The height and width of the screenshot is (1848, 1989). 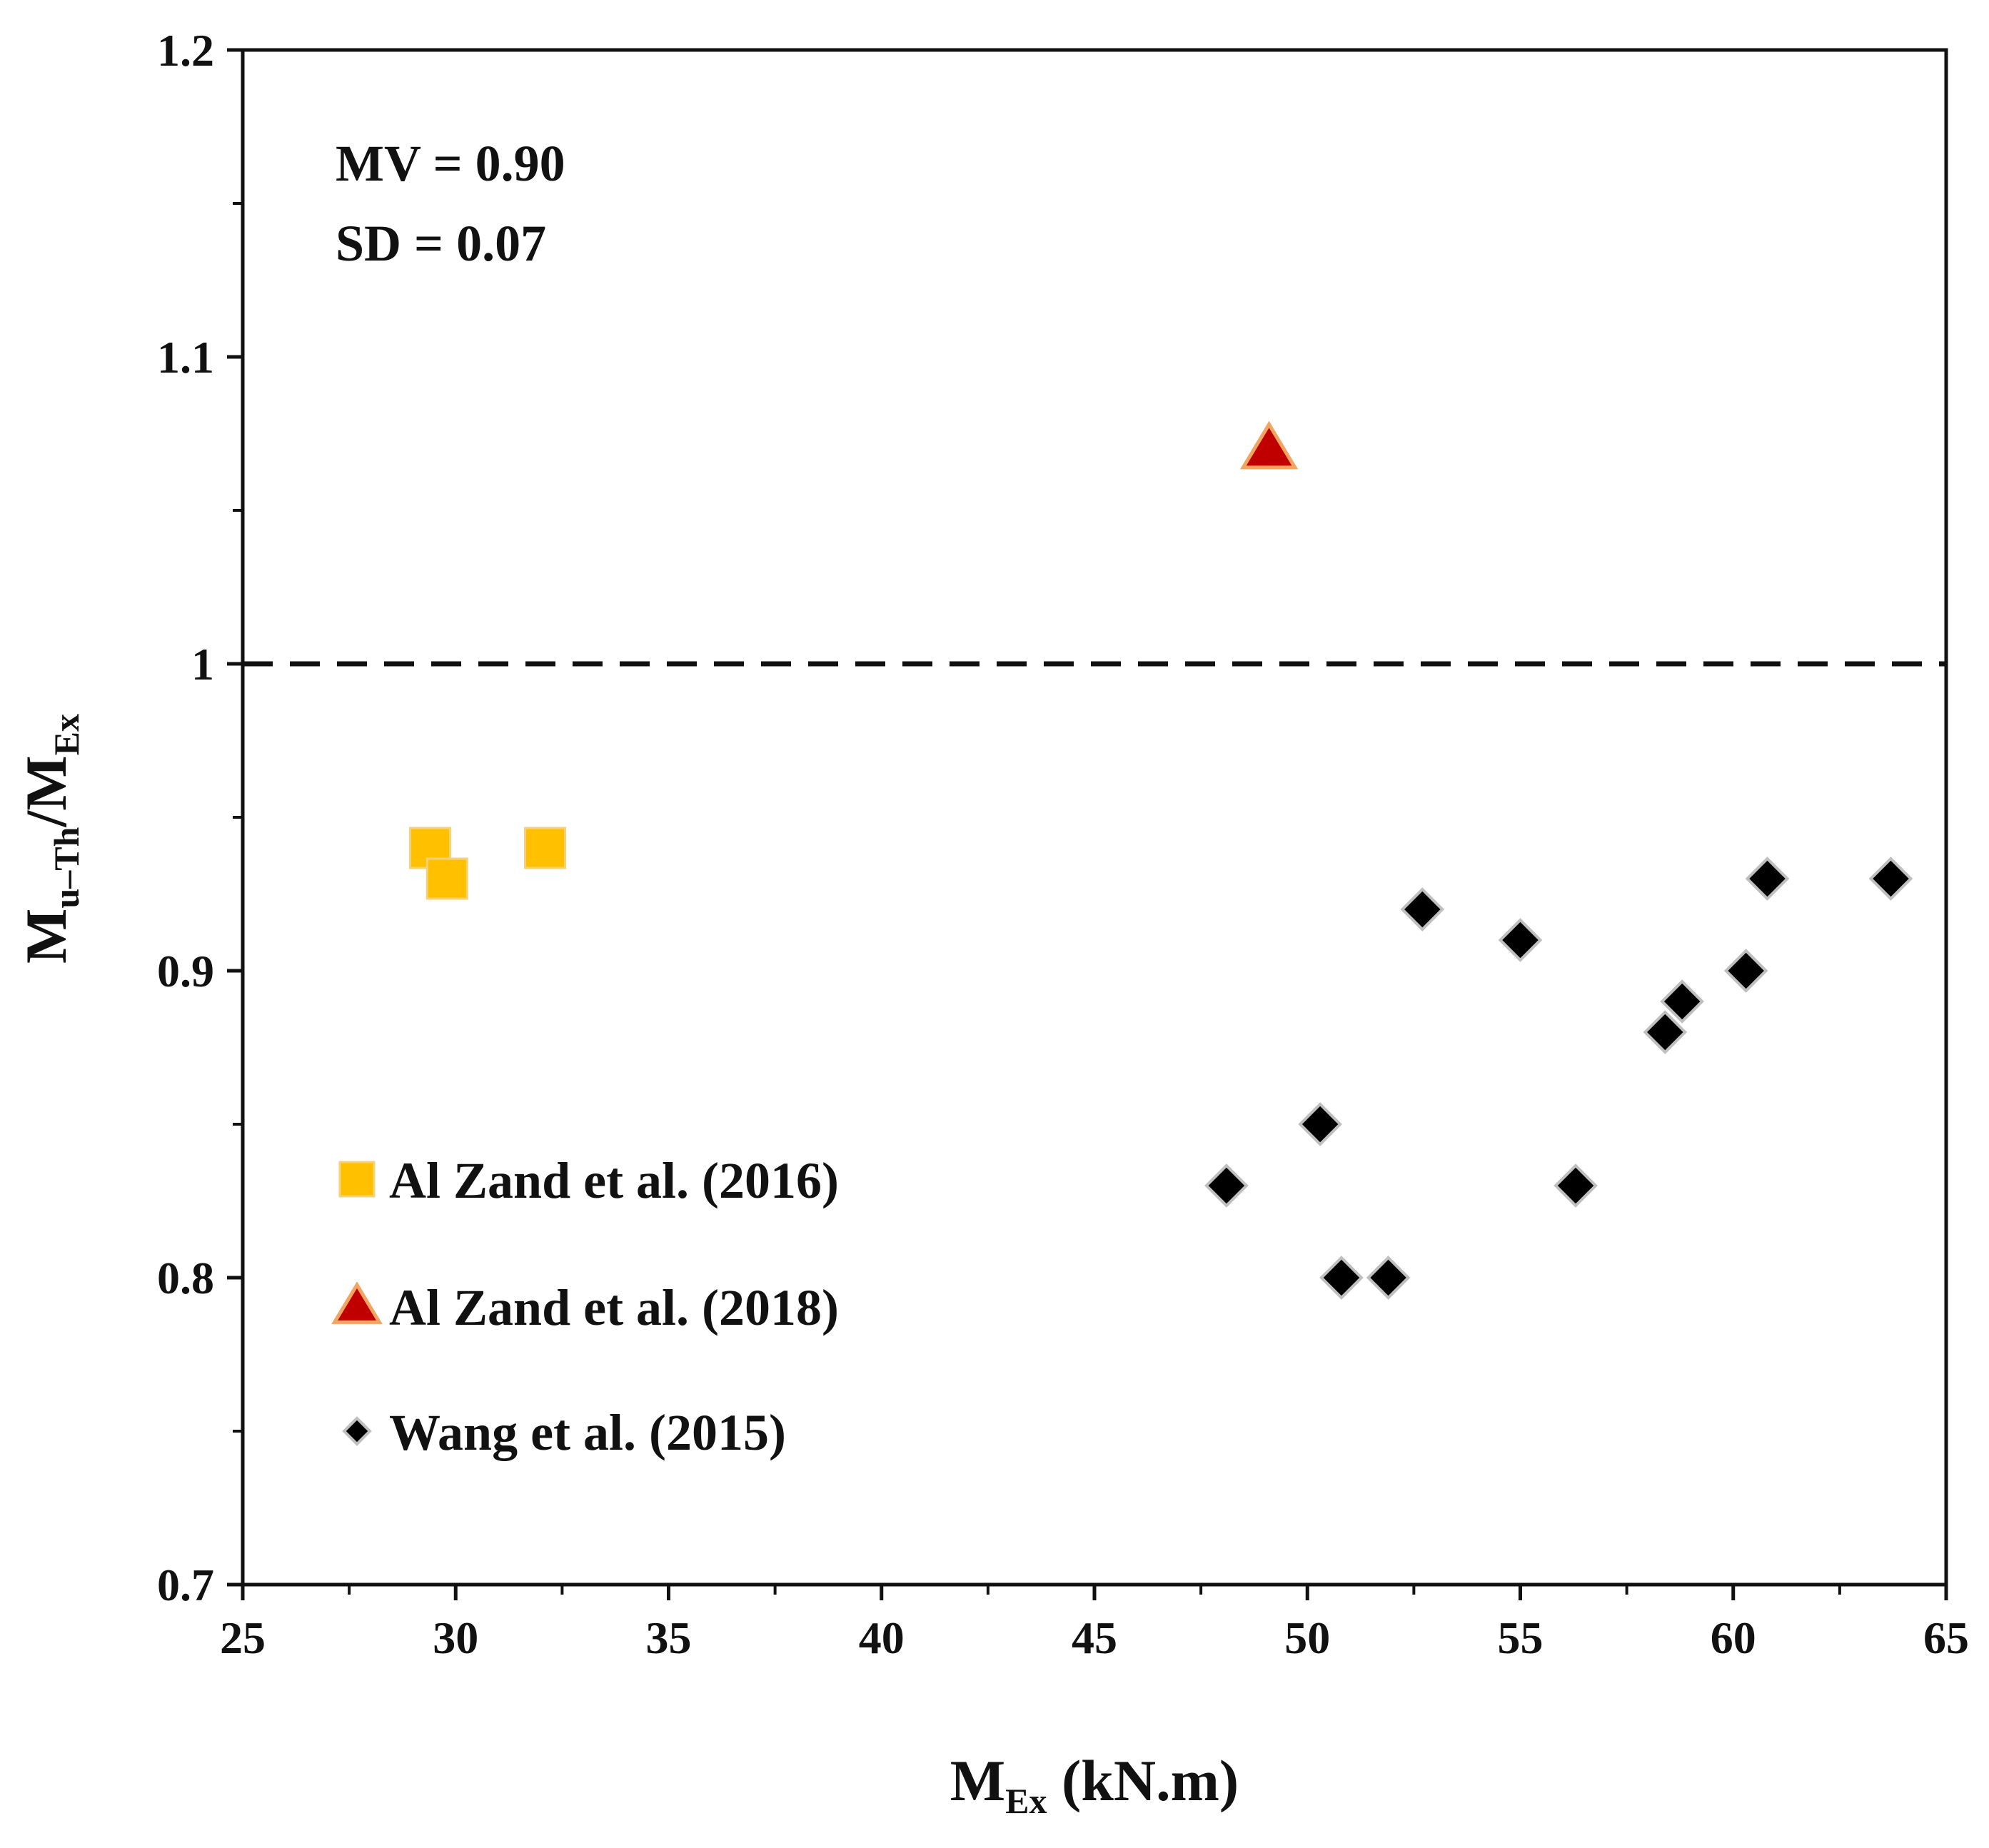 I want to click on y-axis-title-divider: /M, so click(x=46, y=791).